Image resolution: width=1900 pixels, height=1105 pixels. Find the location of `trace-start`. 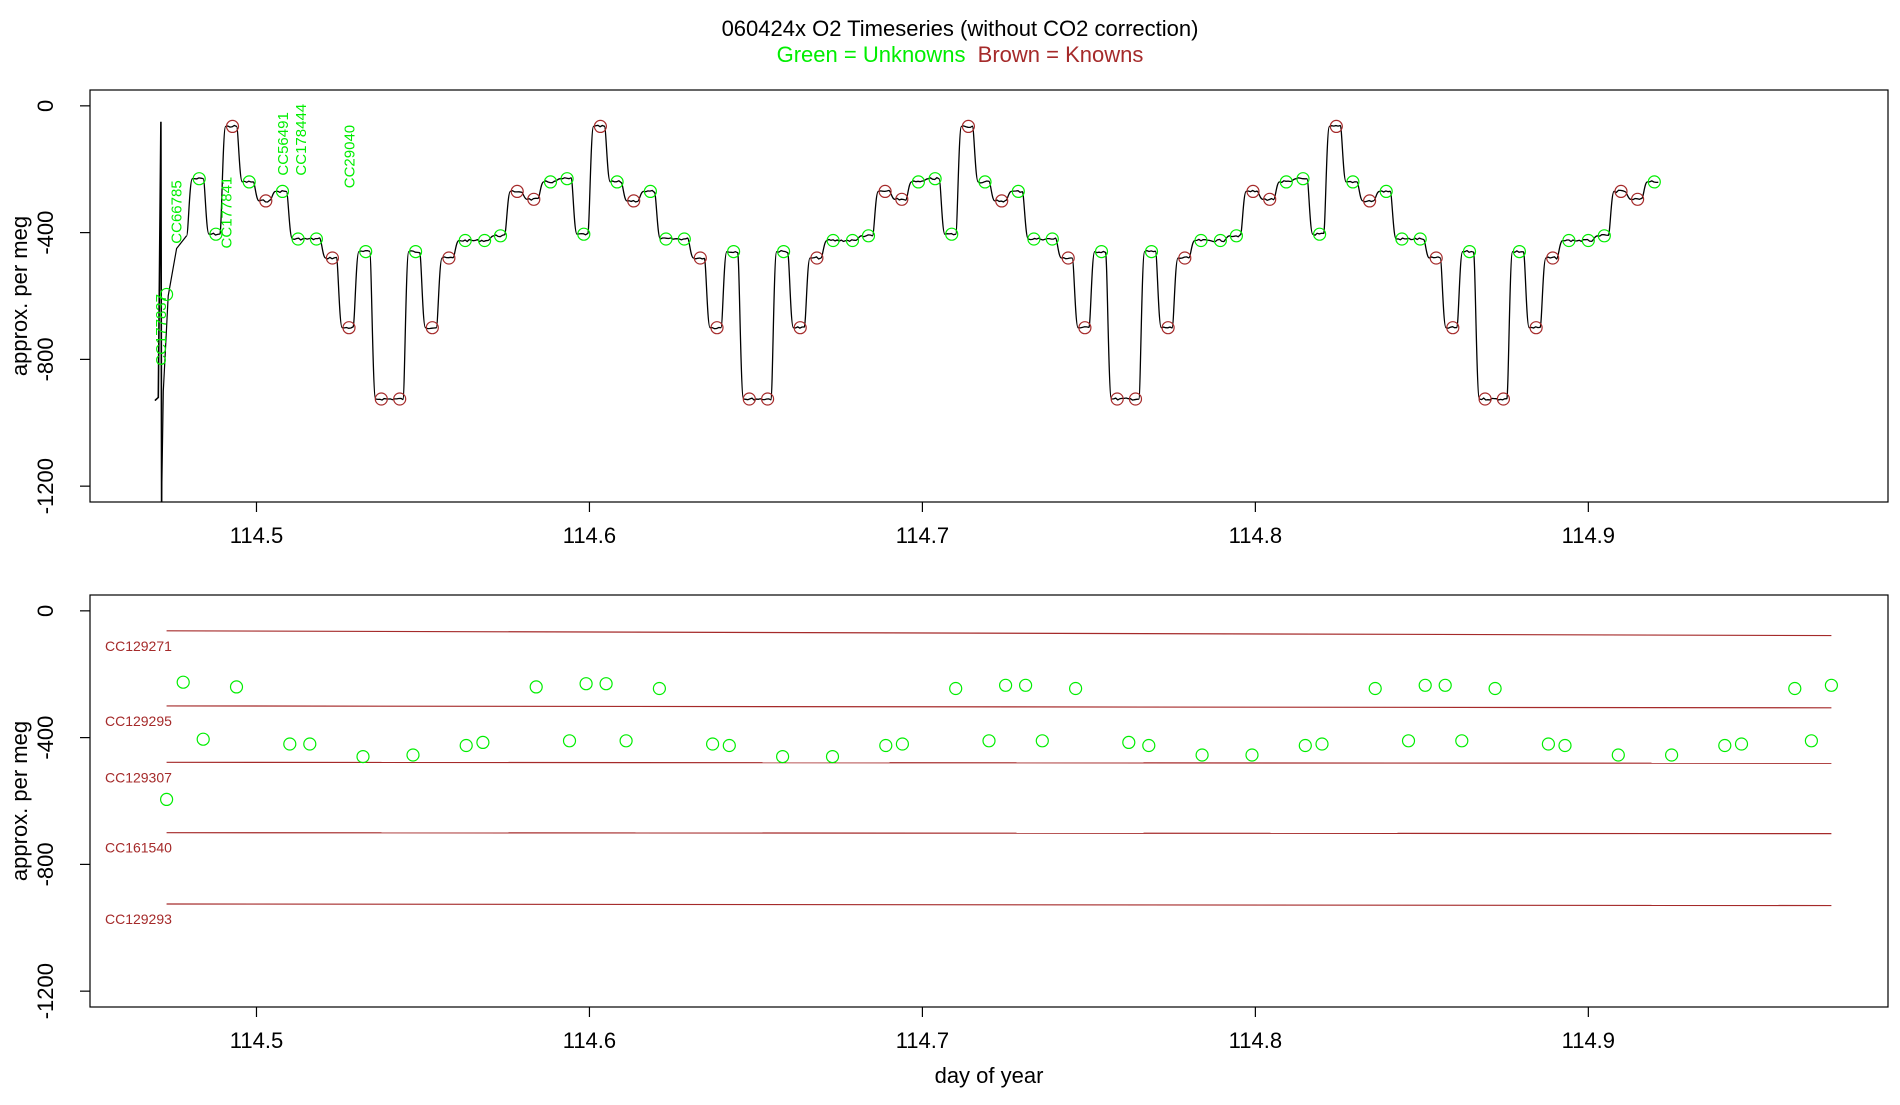

trace-start is located at coordinates (158, 311).